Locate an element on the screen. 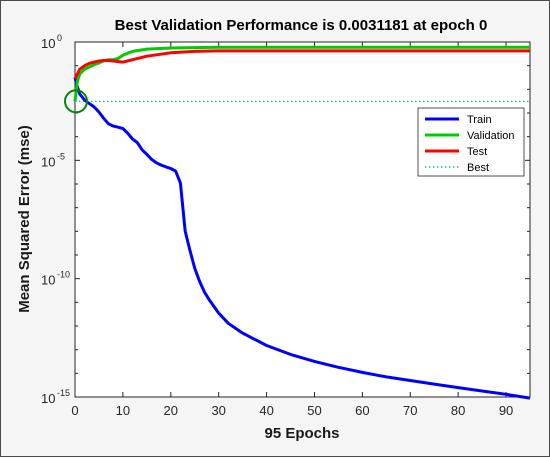  legend-label-validation: Validation is located at coordinates (491, 136).